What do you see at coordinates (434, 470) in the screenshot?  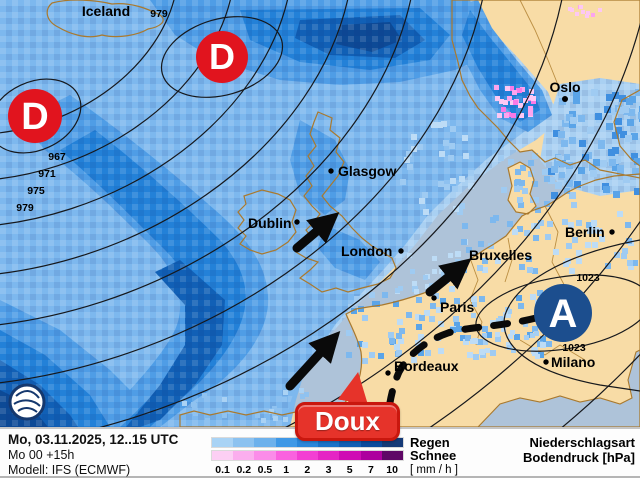 I see `scale-unit: [ mm / h ]` at bounding box center [434, 470].